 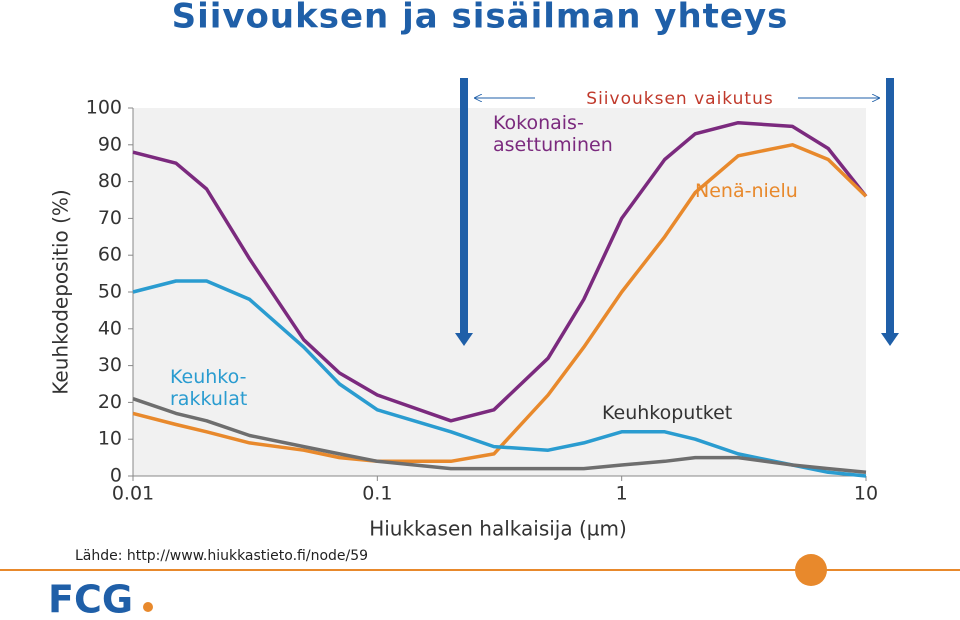 I want to click on series-label: Keuhkoputket, so click(x=667, y=413).